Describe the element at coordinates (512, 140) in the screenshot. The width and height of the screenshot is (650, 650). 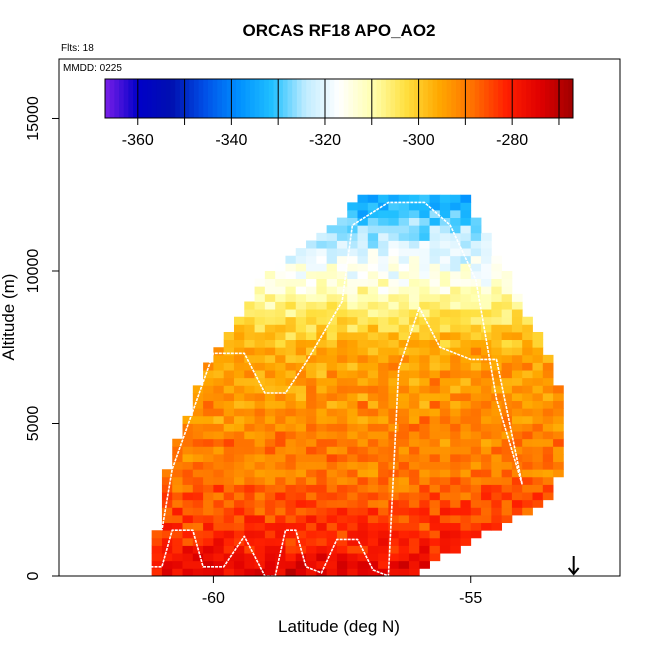
I see `colorbar-tick-label: -280` at that location.